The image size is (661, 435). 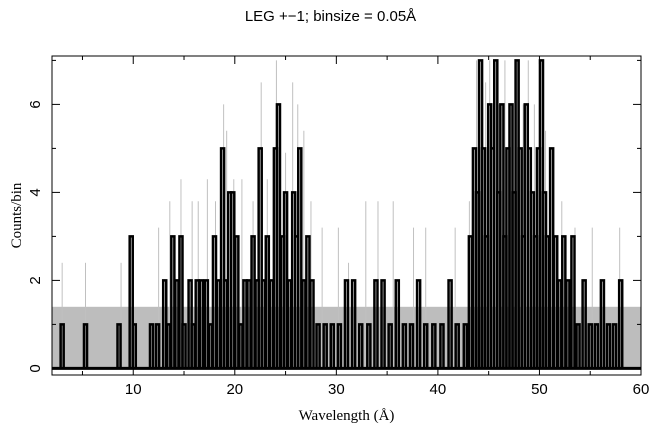 I want to click on y-tick-label: 2, so click(x=35, y=280).